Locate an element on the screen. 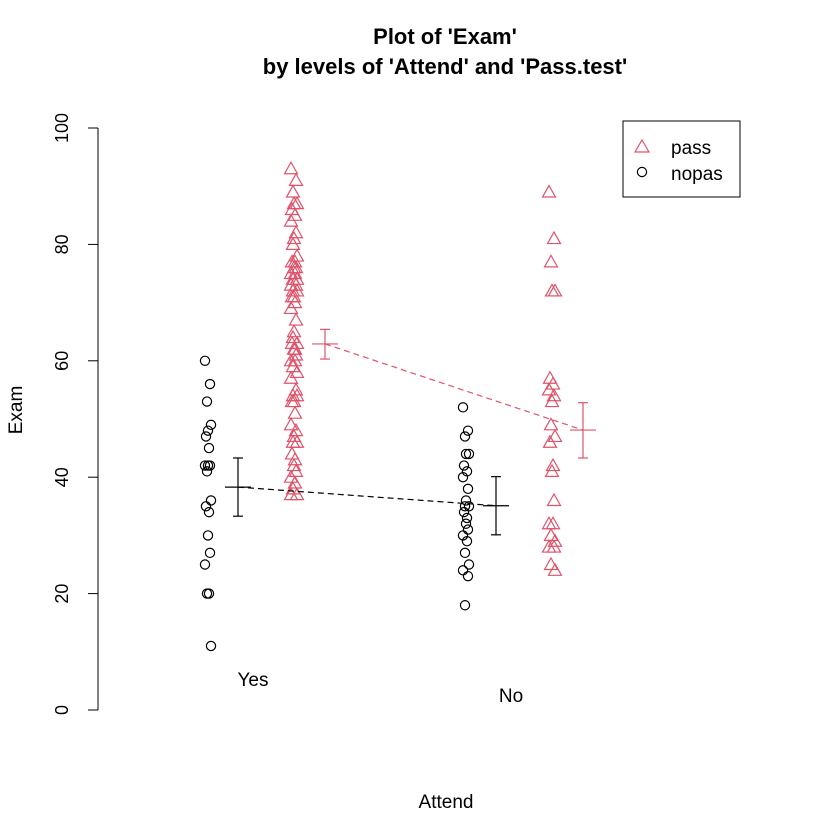 The width and height of the screenshot is (840, 840). chart-title-line2: by levels of 'Attend' and 'Pass.test' is located at coordinates (445, 66).